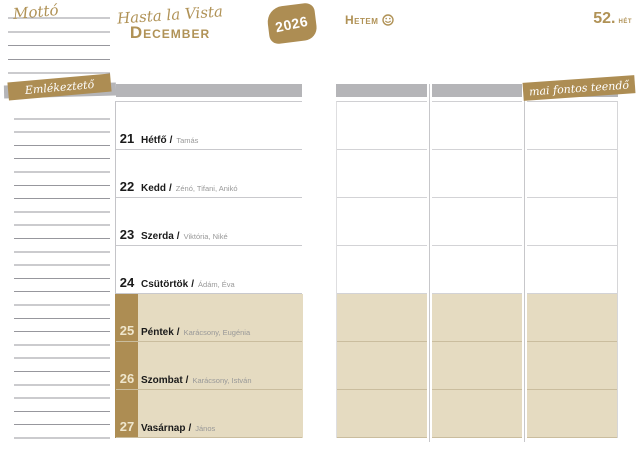 Image resolution: width=636 pixels, height=450 pixels. Describe the element at coordinates (209, 90) in the screenshot. I see `left-page-header-bar` at that location.